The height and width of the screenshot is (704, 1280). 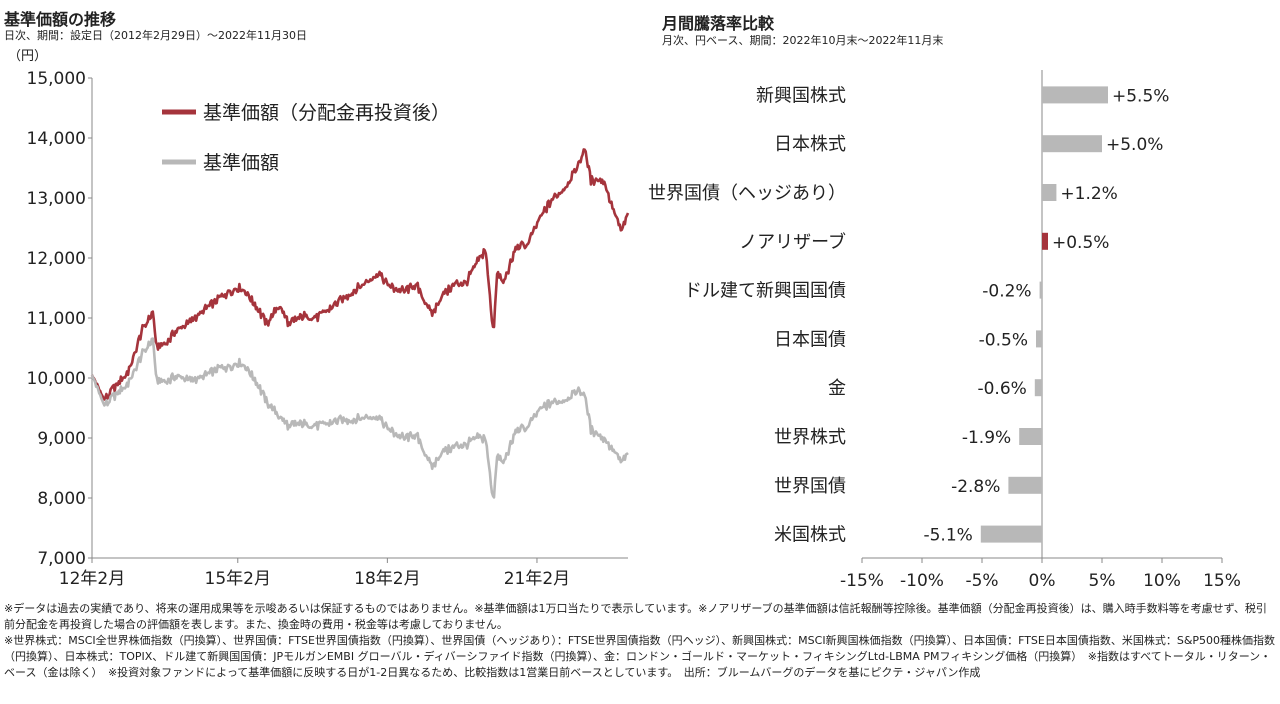 I want to click on x-tick-label: 0%, so click(x=1042, y=581).